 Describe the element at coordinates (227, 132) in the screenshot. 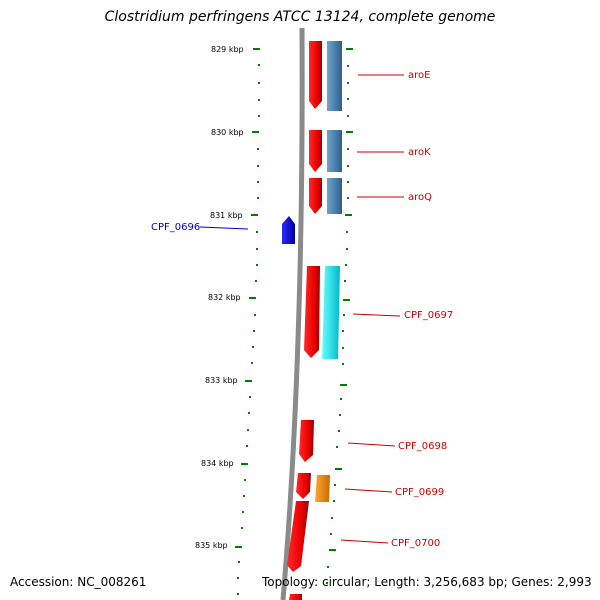

I see `scale-label: 830 kbp` at that location.